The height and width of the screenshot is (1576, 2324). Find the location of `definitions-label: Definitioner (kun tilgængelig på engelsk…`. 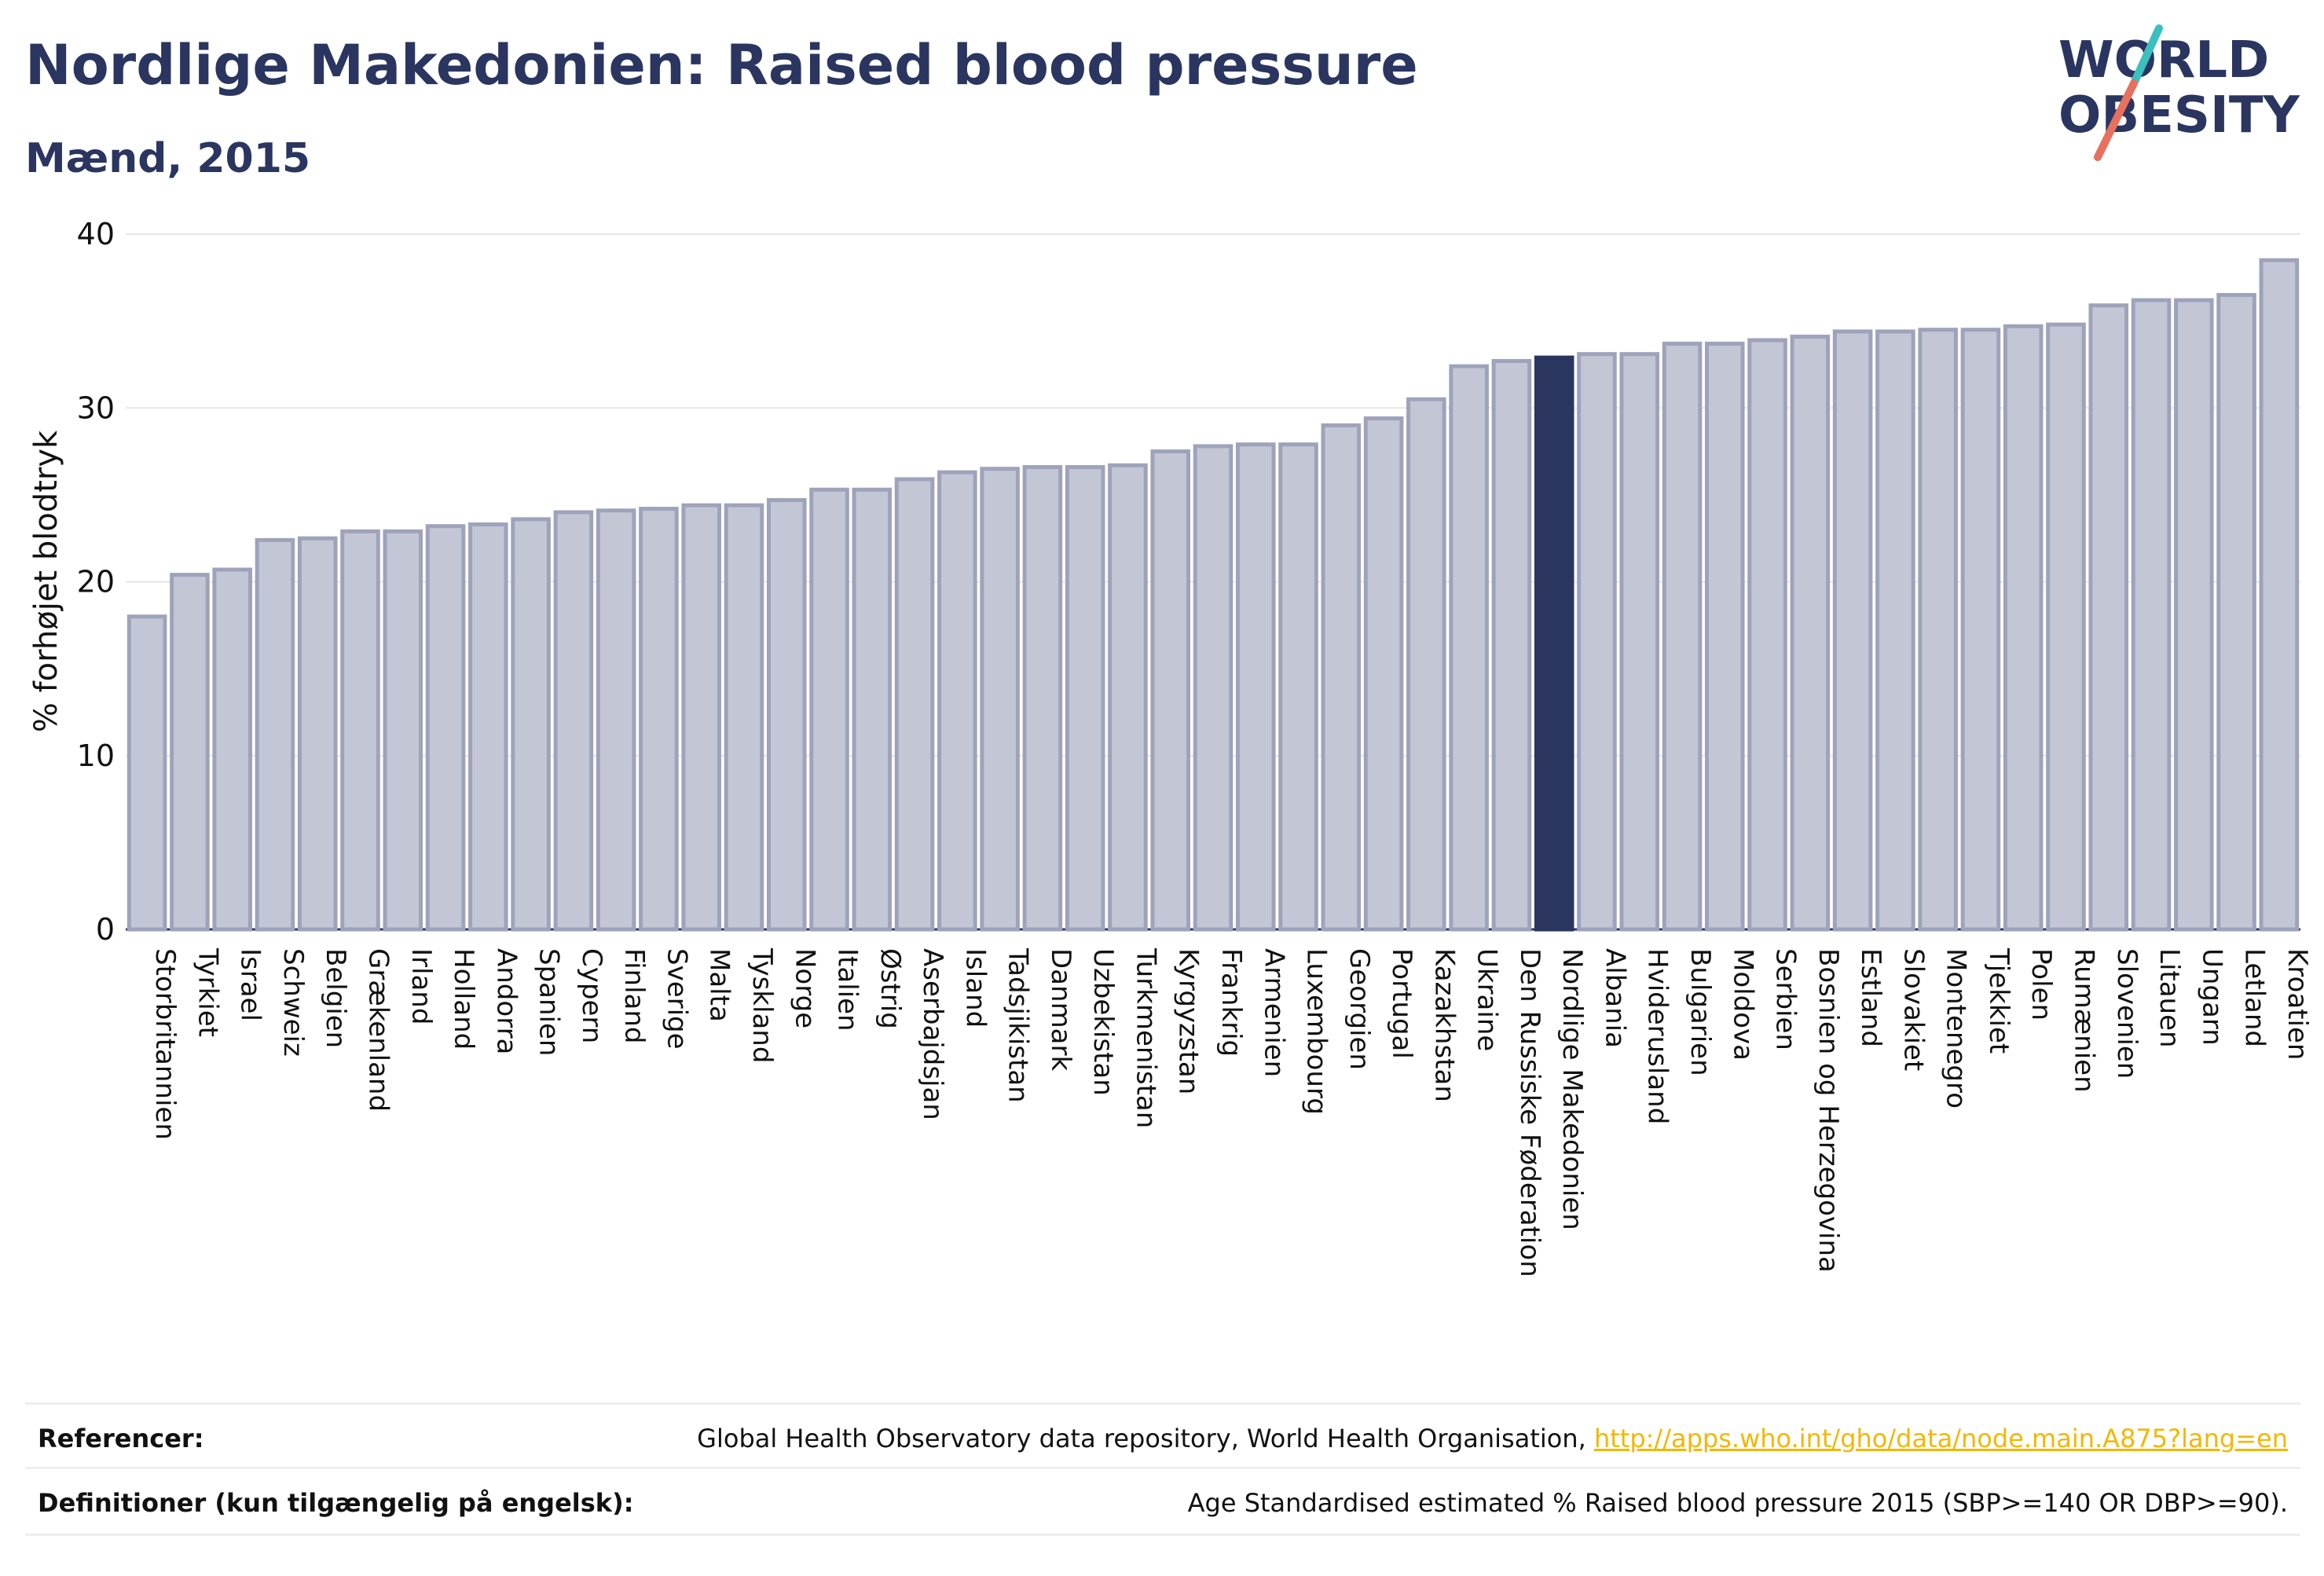

definitions-label: Definitioner (kun tilgængelig på engelsk… is located at coordinates (336, 1503).